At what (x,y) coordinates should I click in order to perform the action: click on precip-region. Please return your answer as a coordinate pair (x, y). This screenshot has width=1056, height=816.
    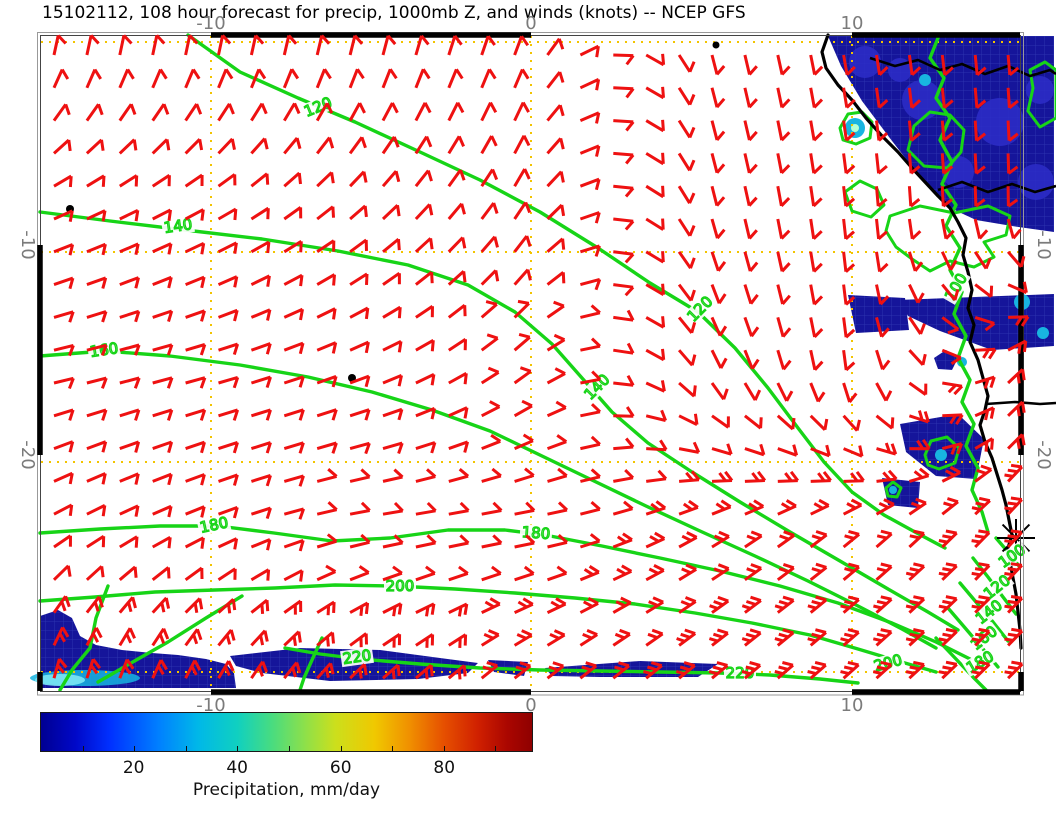
    Looking at the image, I should click on (976, 322).